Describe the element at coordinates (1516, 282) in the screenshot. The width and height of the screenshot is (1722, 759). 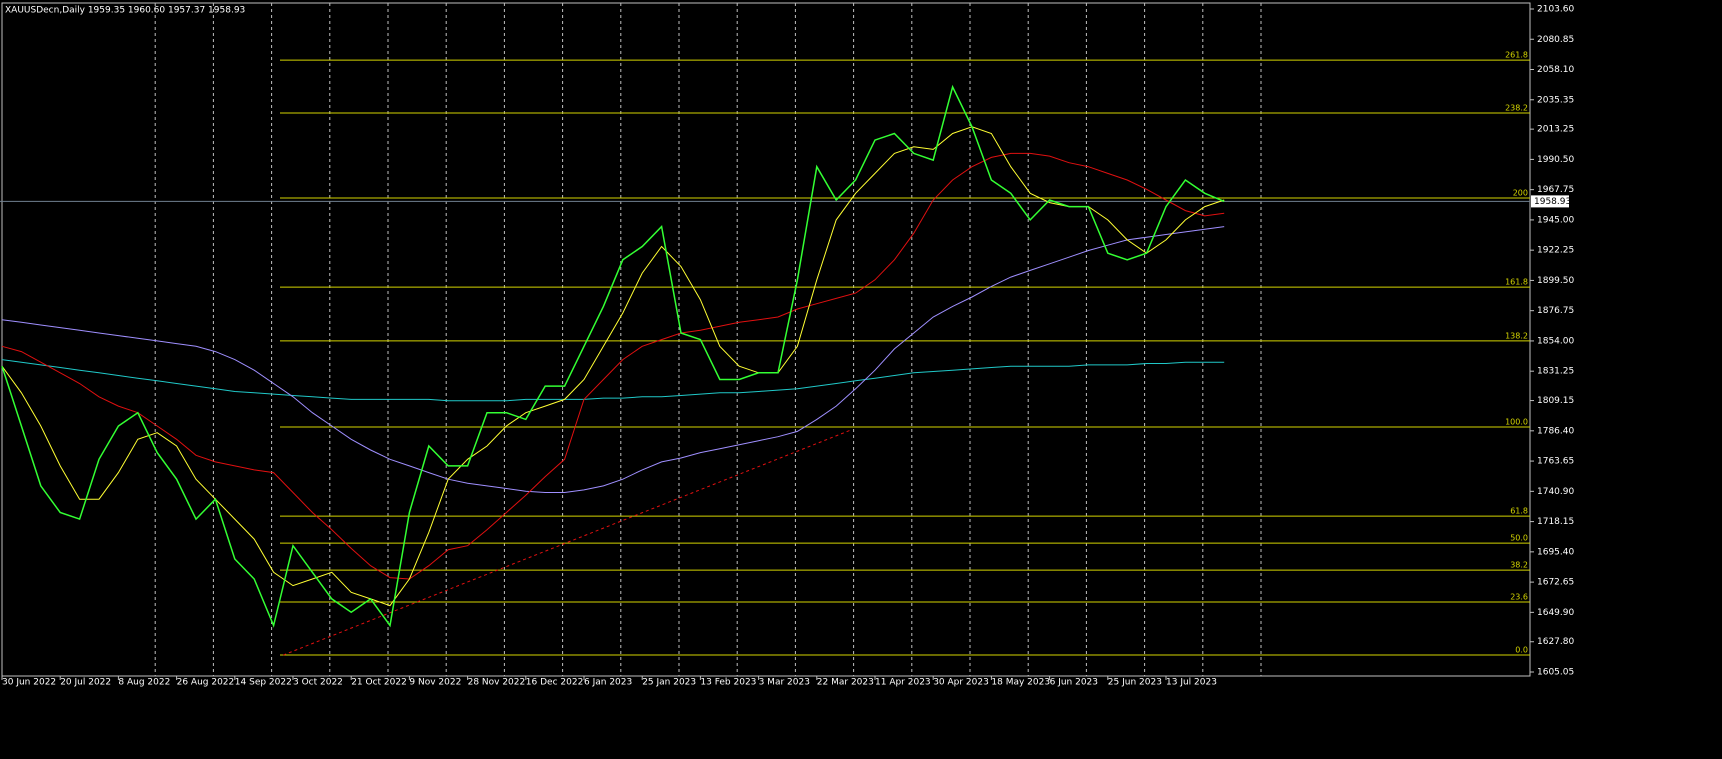
I see `fib-label: 161.8` at that location.